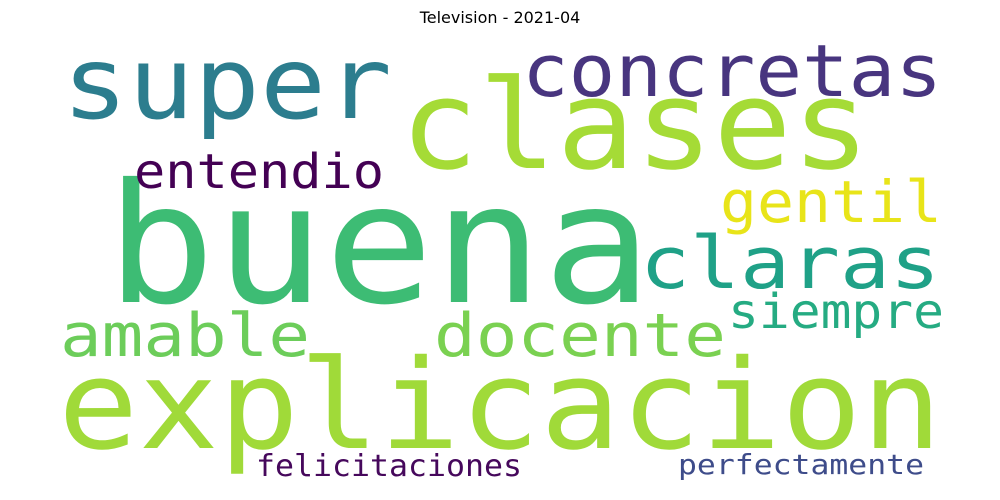  I want to click on word-entendio: entendio, so click(259, 172).